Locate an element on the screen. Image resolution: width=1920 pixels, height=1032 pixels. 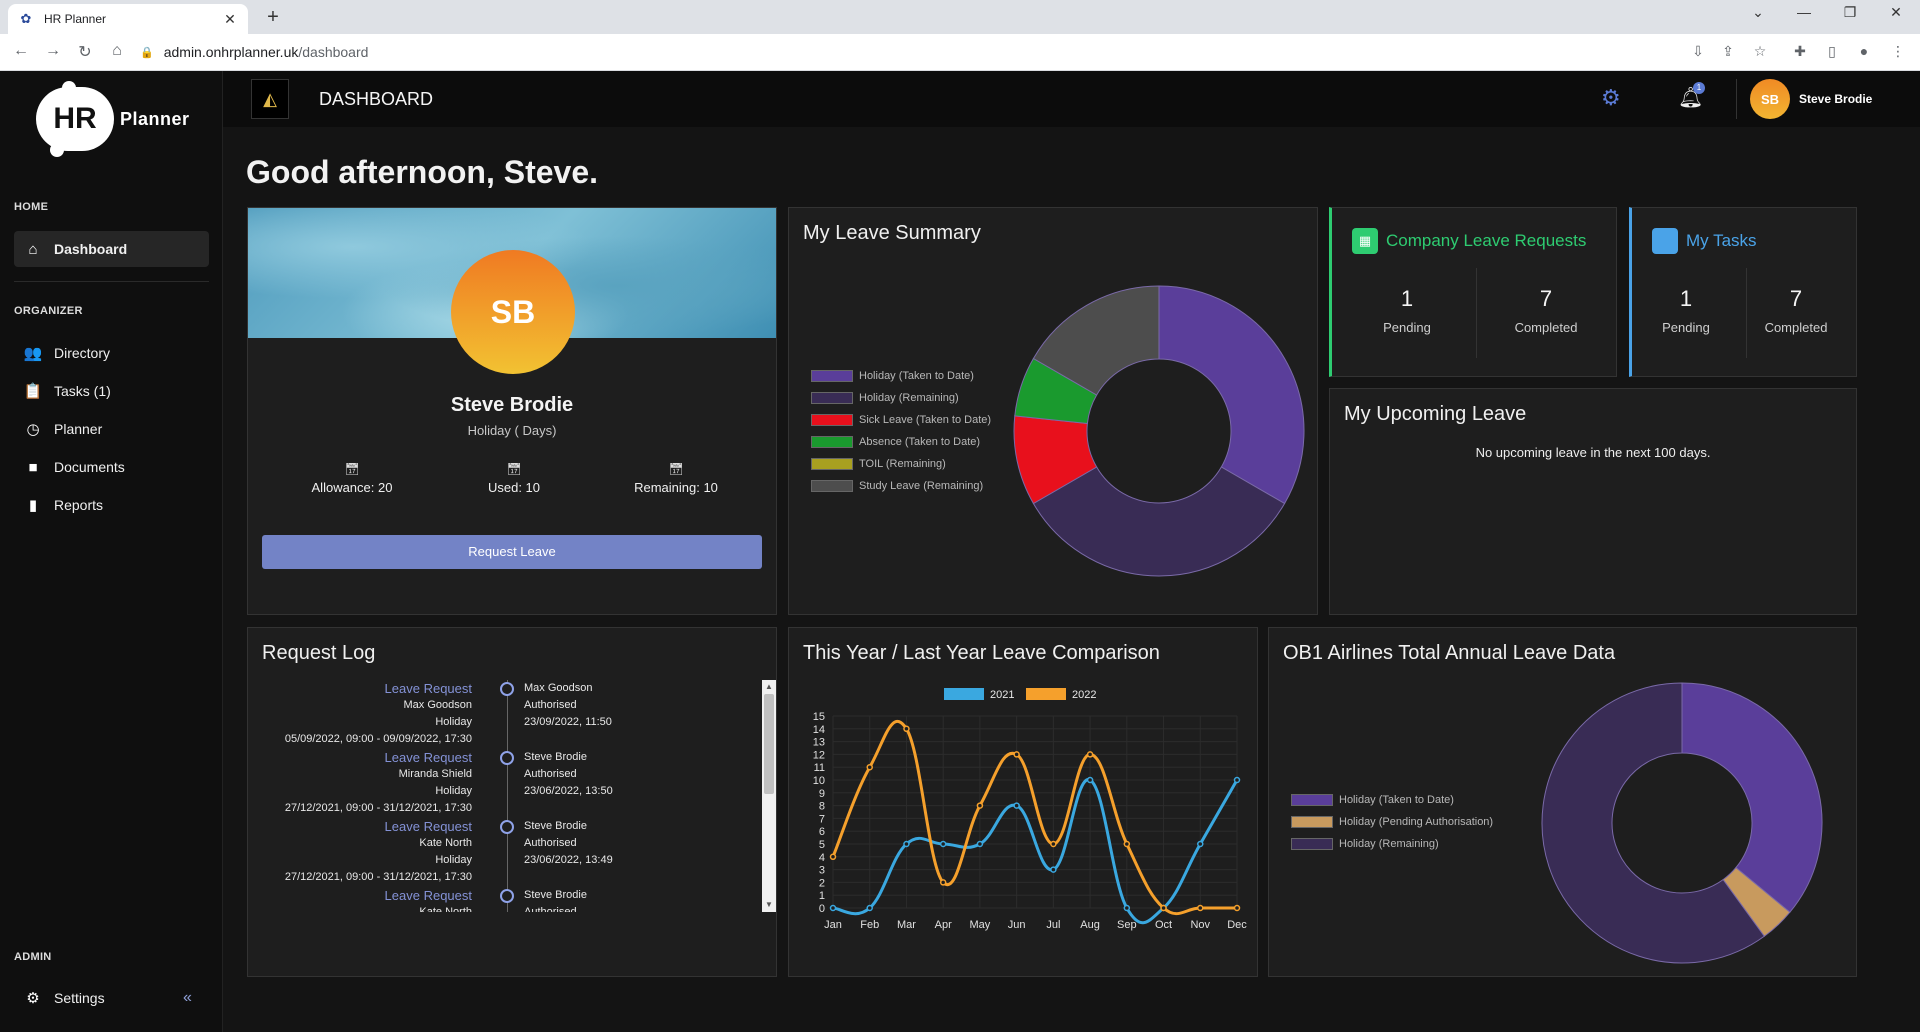
sidebar-item-dashboard: ⌂ Dashboard is located at coordinates (111, 249).